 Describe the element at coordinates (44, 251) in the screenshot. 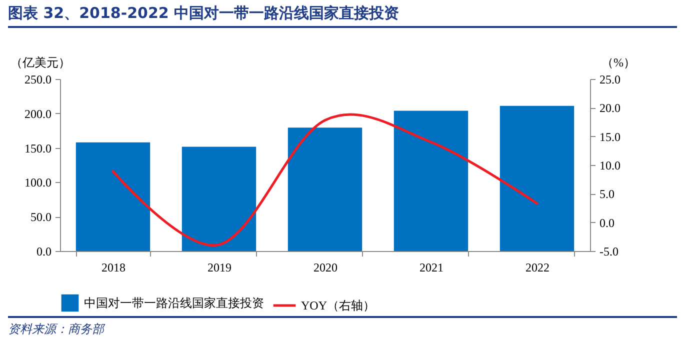

I see `y-tick-label: 0.0` at that location.